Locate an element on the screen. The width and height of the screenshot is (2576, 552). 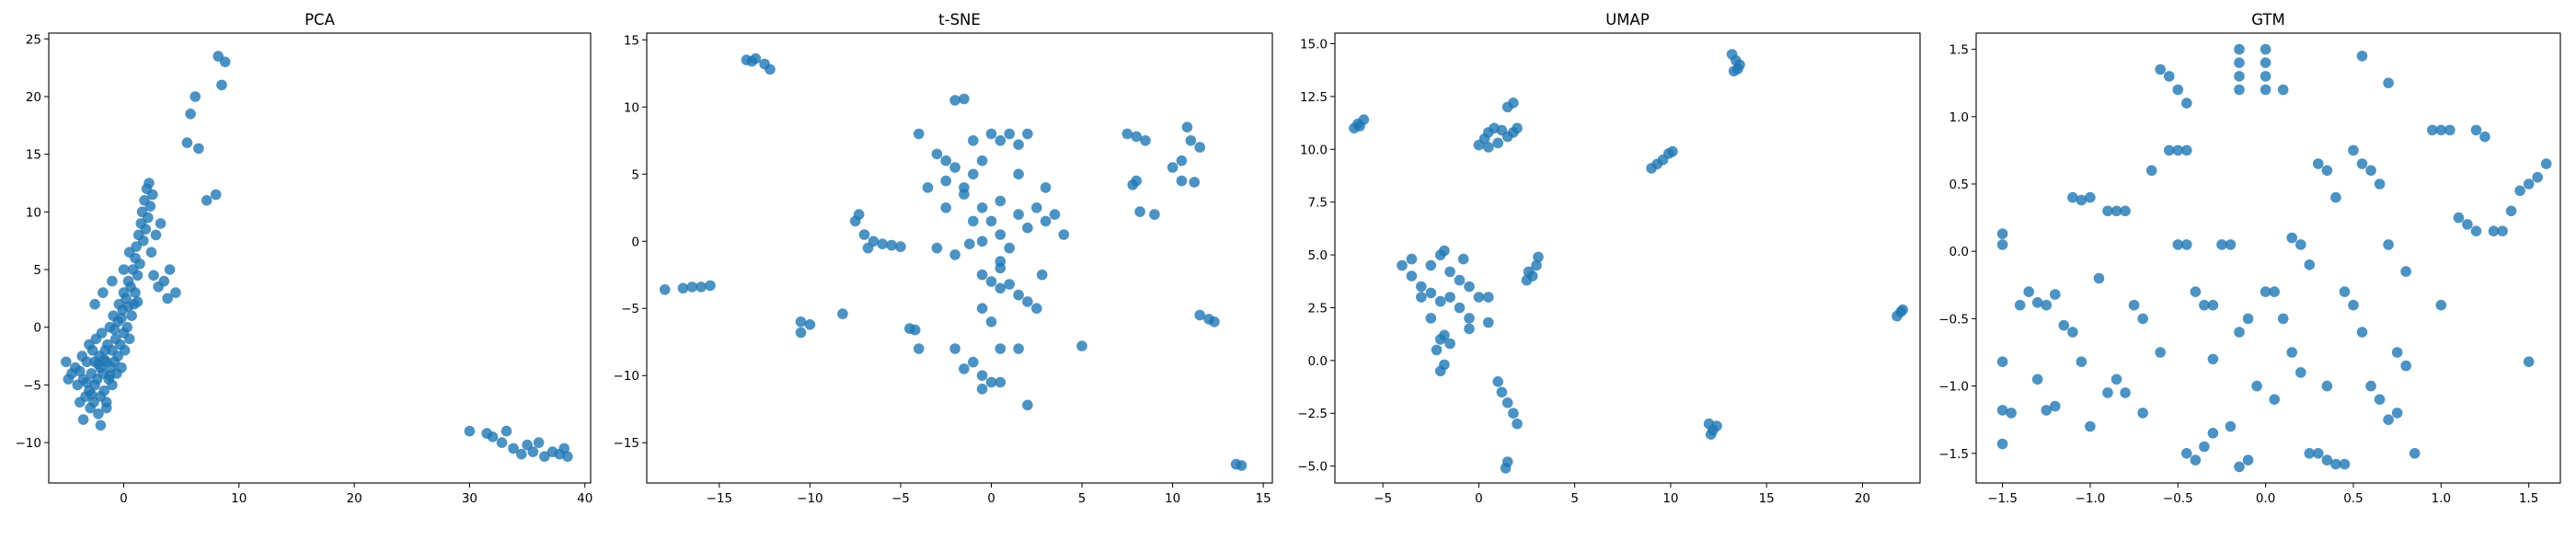
y-tick-label: 7.5 is located at coordinates (1318, 203).